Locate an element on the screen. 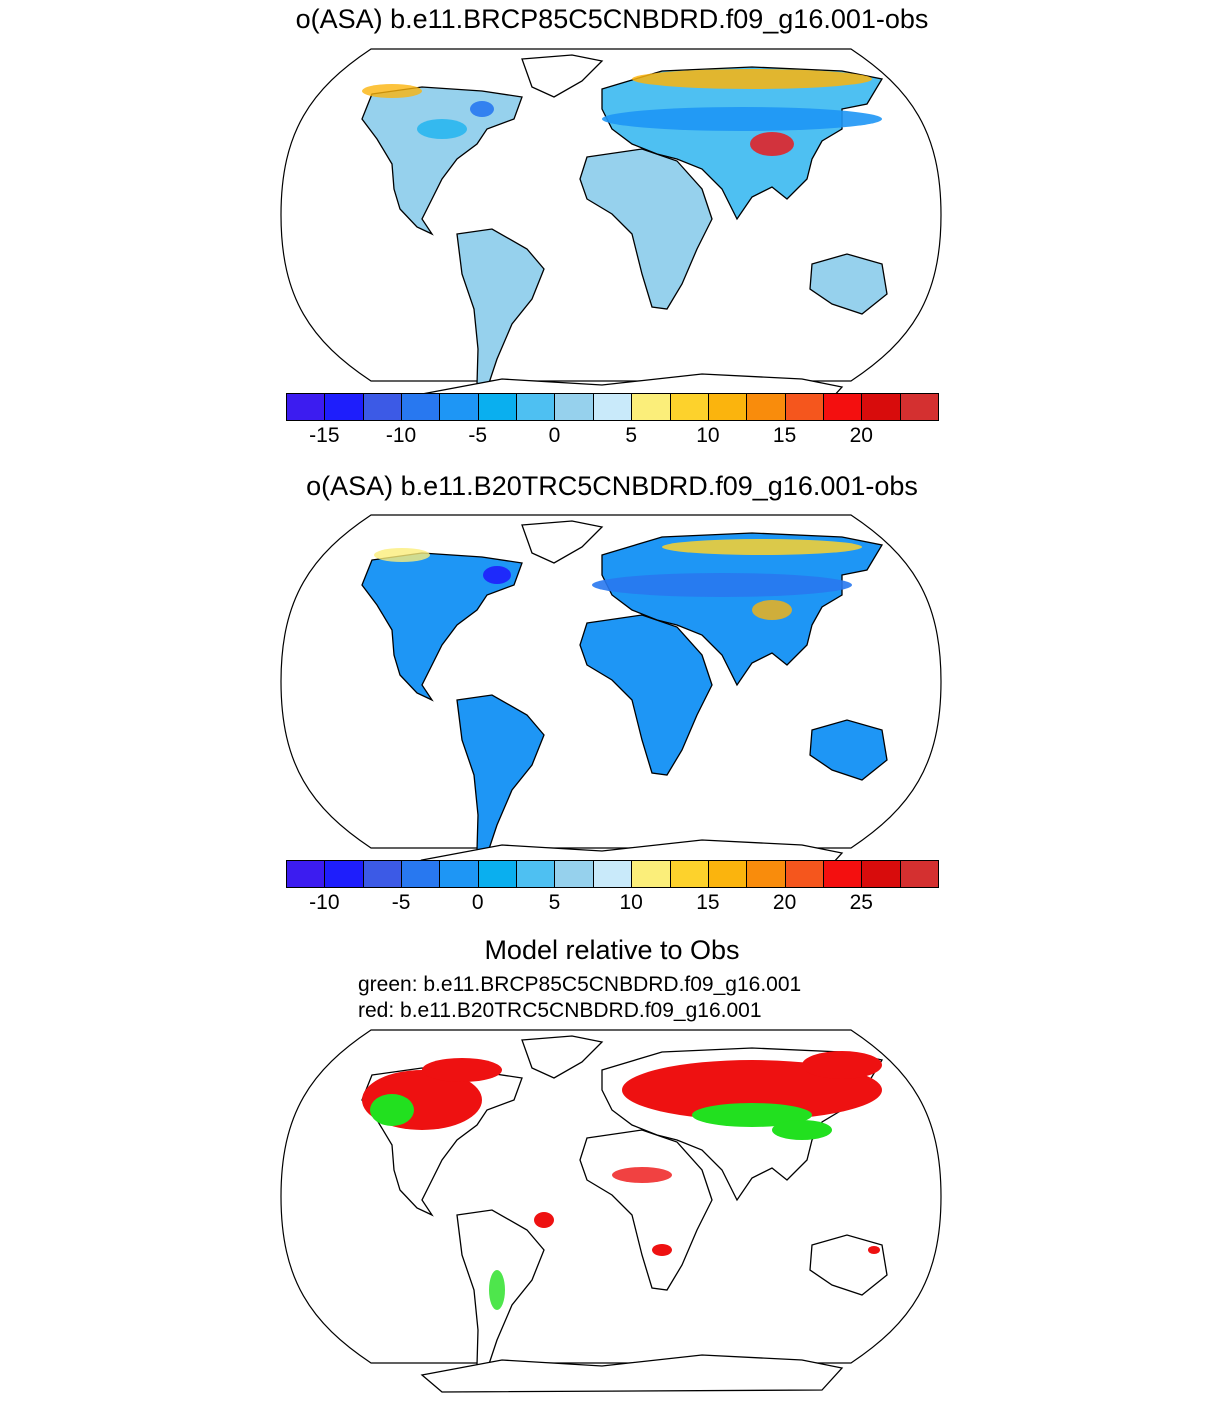 The image size is (1224, 1402). colorbar-tick-label: 25 is located at coordinates (861, 902).